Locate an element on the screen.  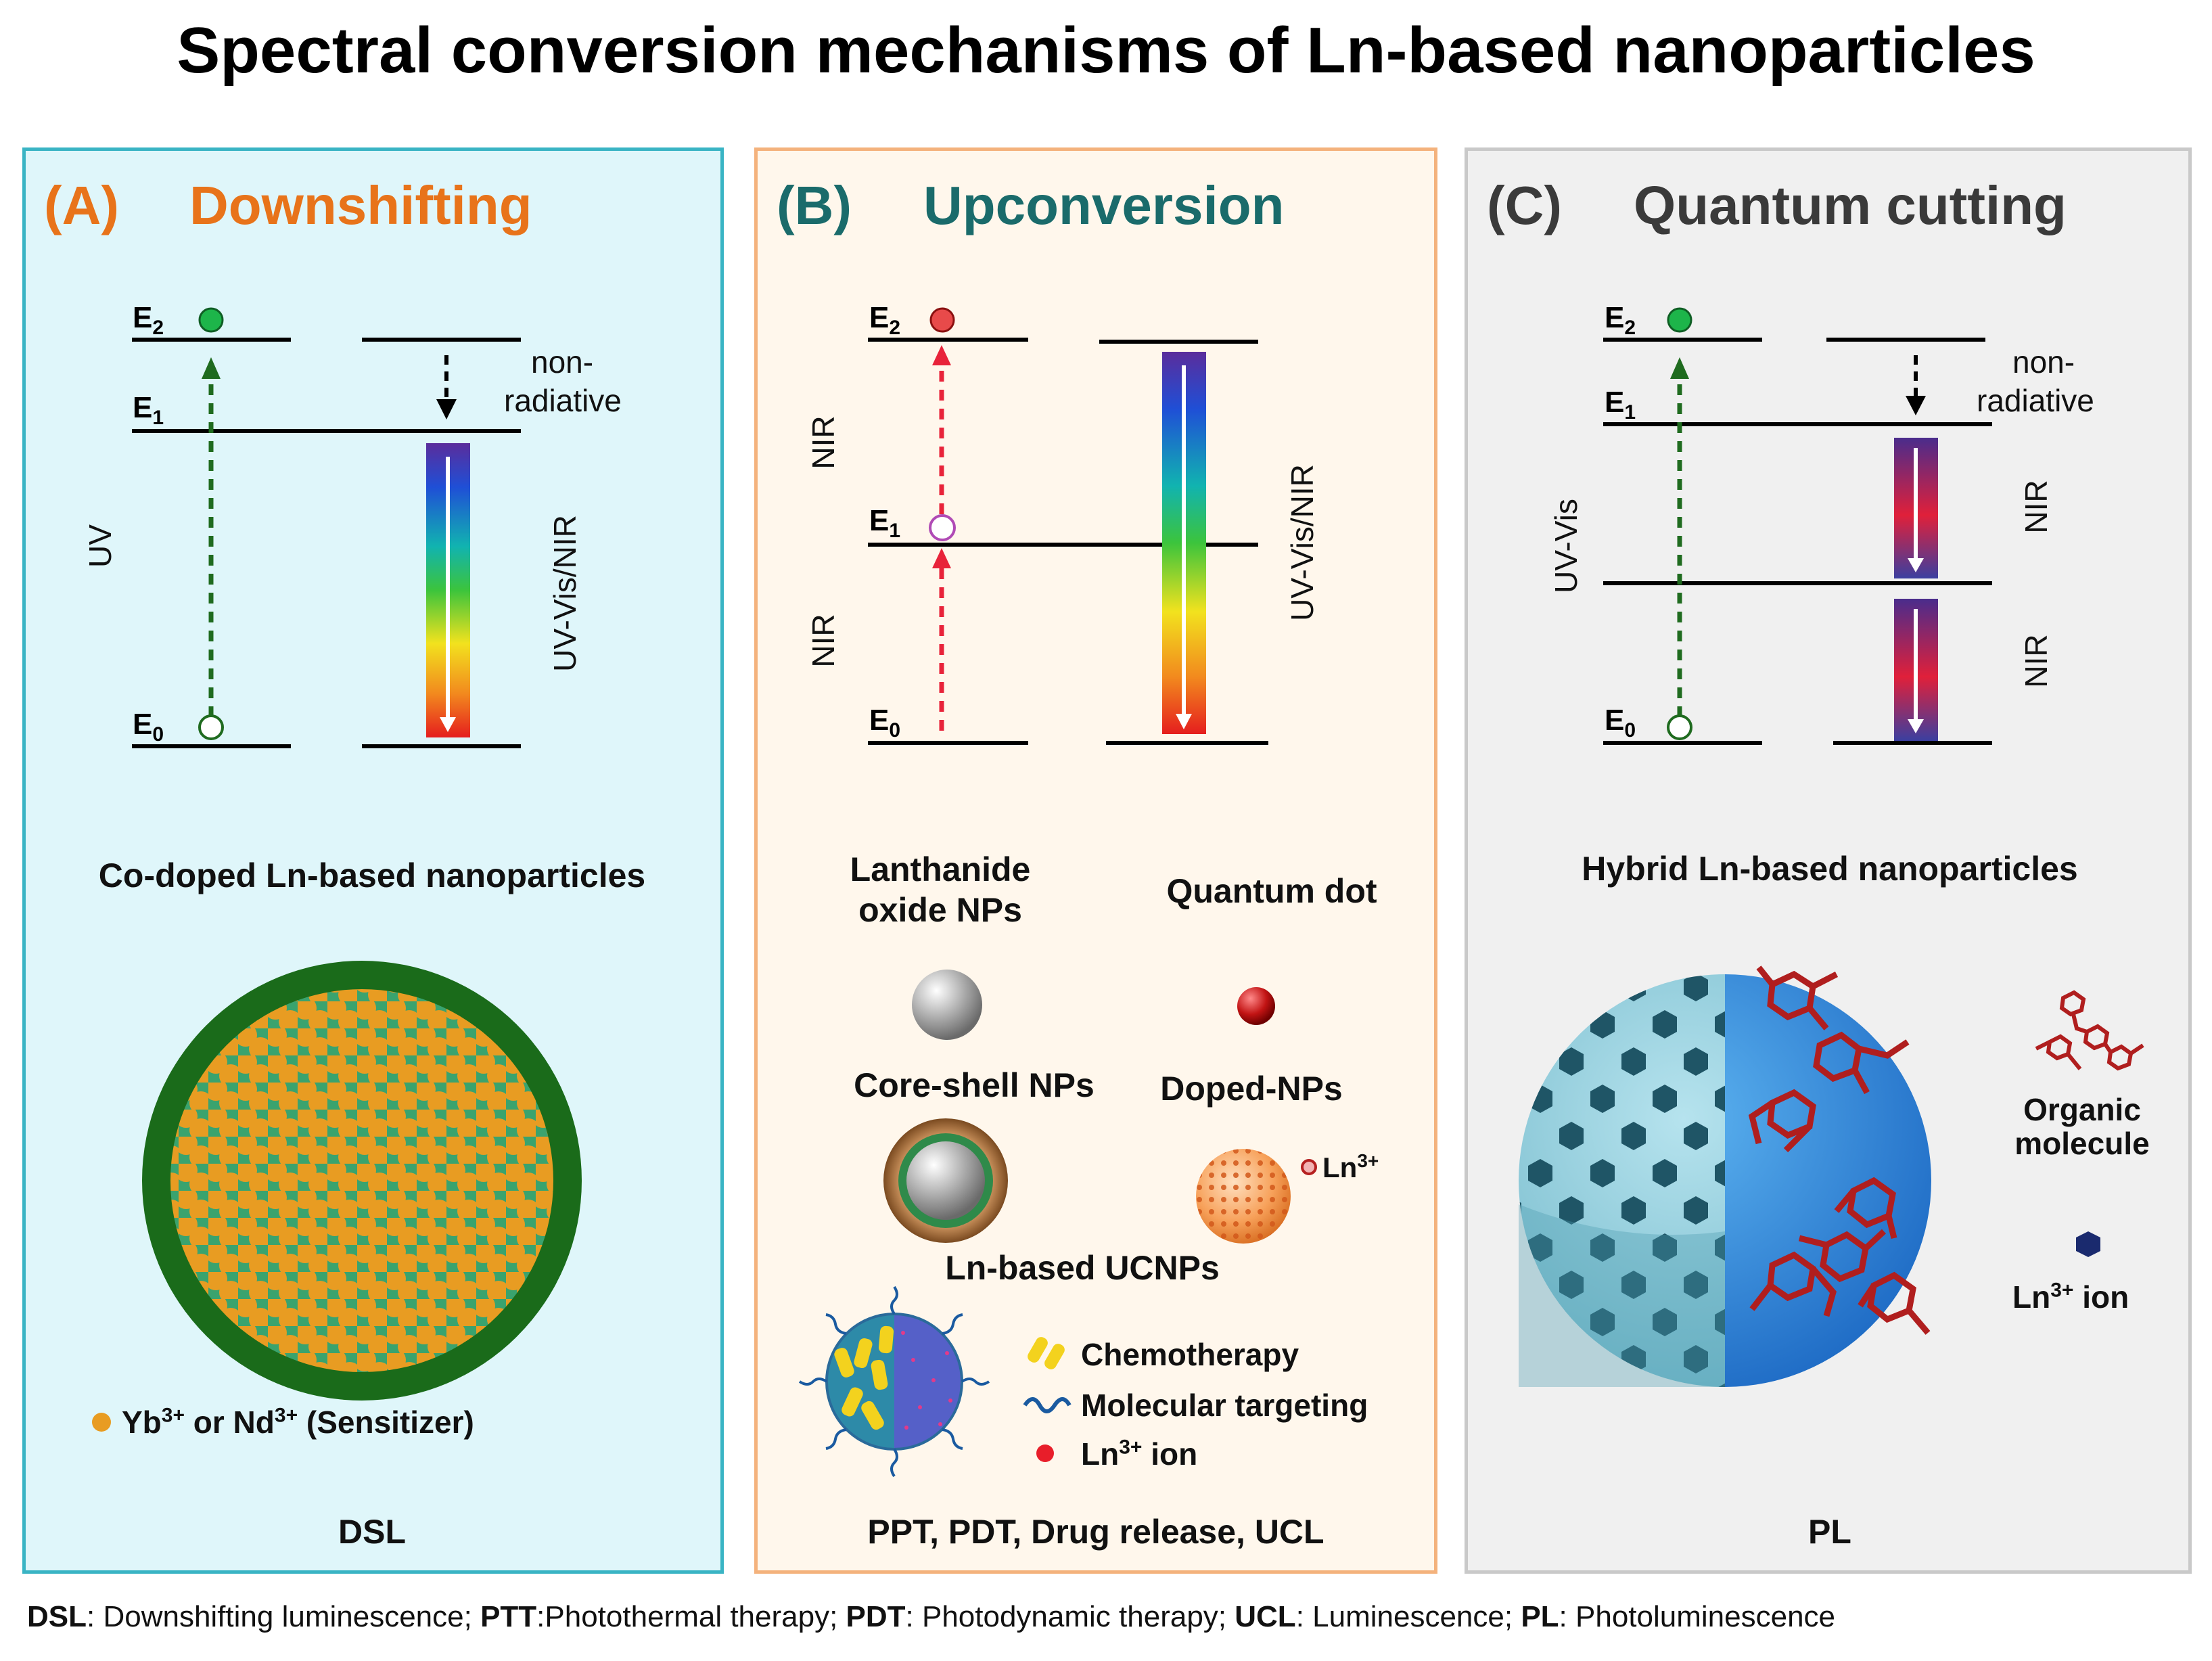
b-lanthanide-oxide-label: Lanthanide oxide NPs is located at coordinates (940, 889).